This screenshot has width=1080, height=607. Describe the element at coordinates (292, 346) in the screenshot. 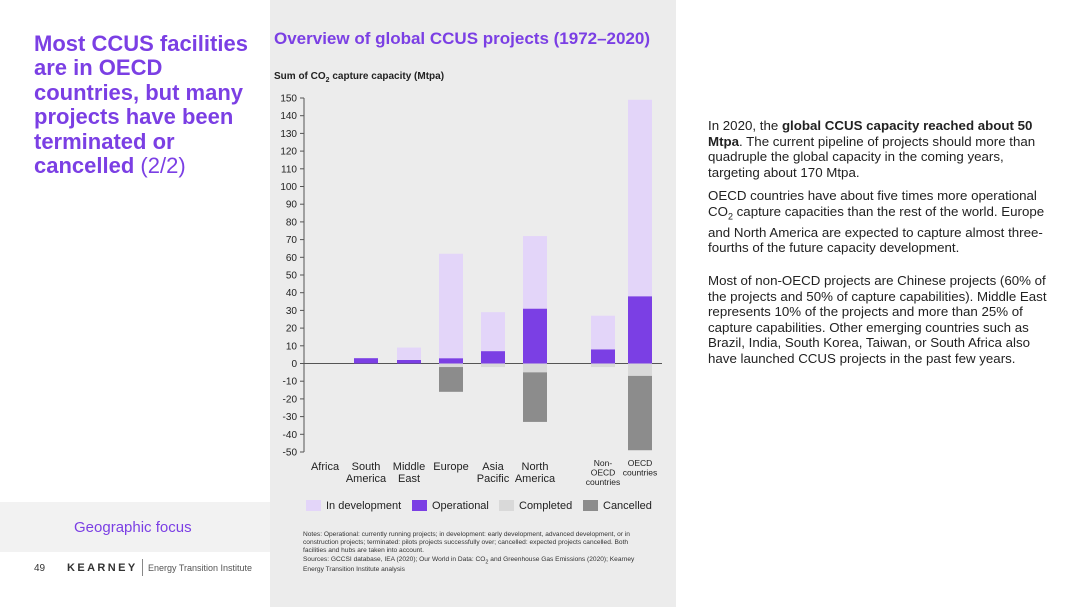

I see `y-tick-label: 10` at that location.